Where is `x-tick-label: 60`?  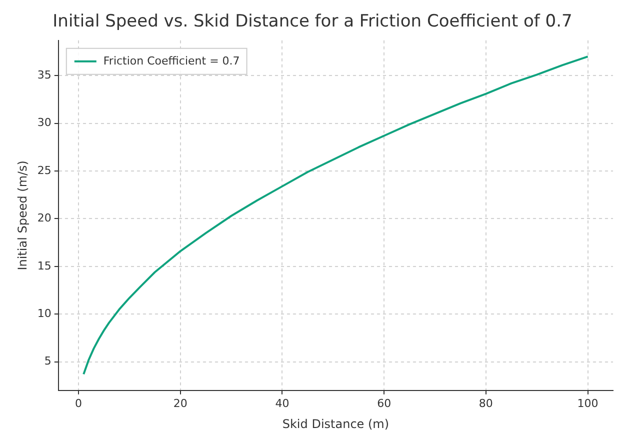
x-tick-label: 60 is located at coordinates (384, 403).